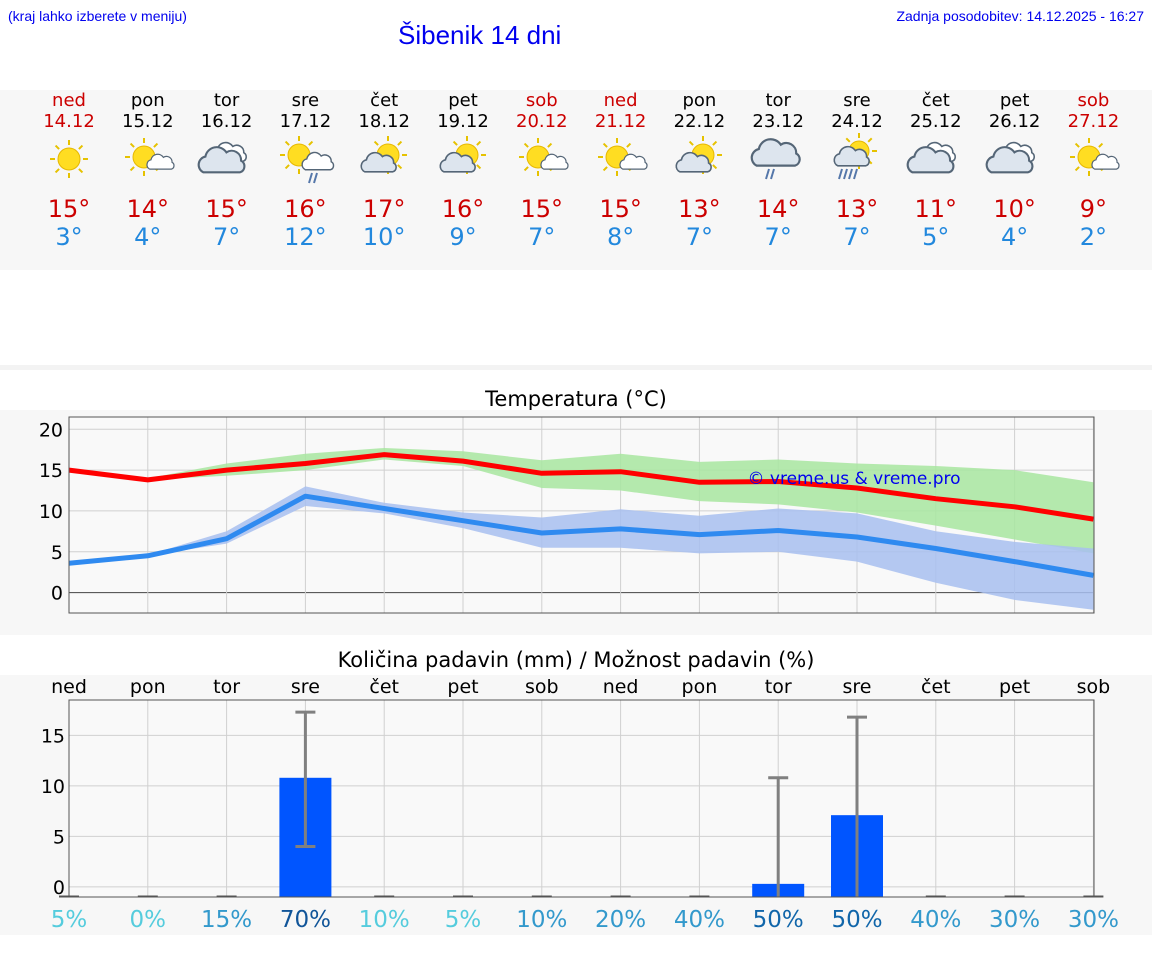 The width and height of the screenshot is (1152, 975). Describe the element at coordinates (699, 209) in the screenshot. I see `max-temperature: 13°` at that location.